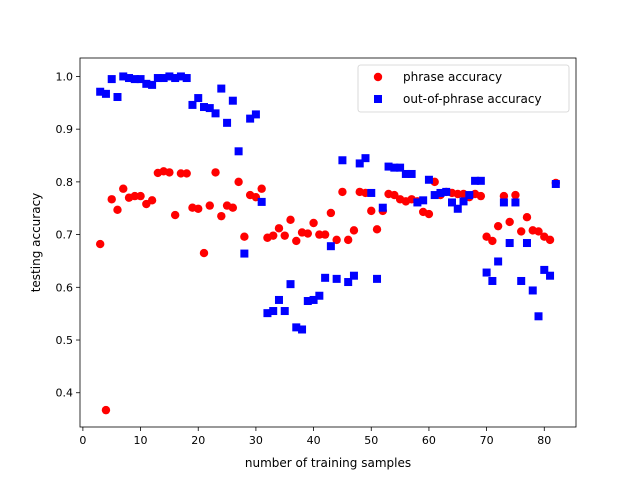 This screenshot has width=640, height=484. Describe the element at coordinates (452, 77) in the screenshot. I see `legend-label: phrase accuracy` at that location.